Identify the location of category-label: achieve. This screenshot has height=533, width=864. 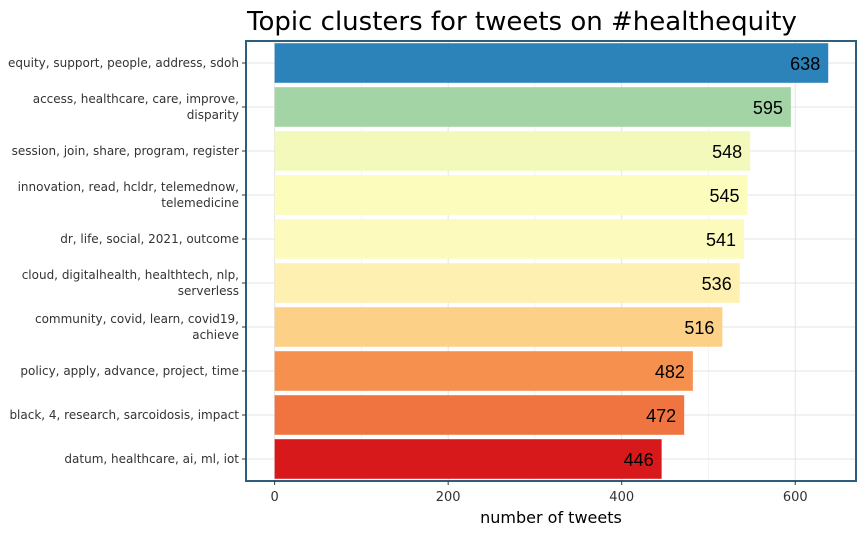
(215, 335).